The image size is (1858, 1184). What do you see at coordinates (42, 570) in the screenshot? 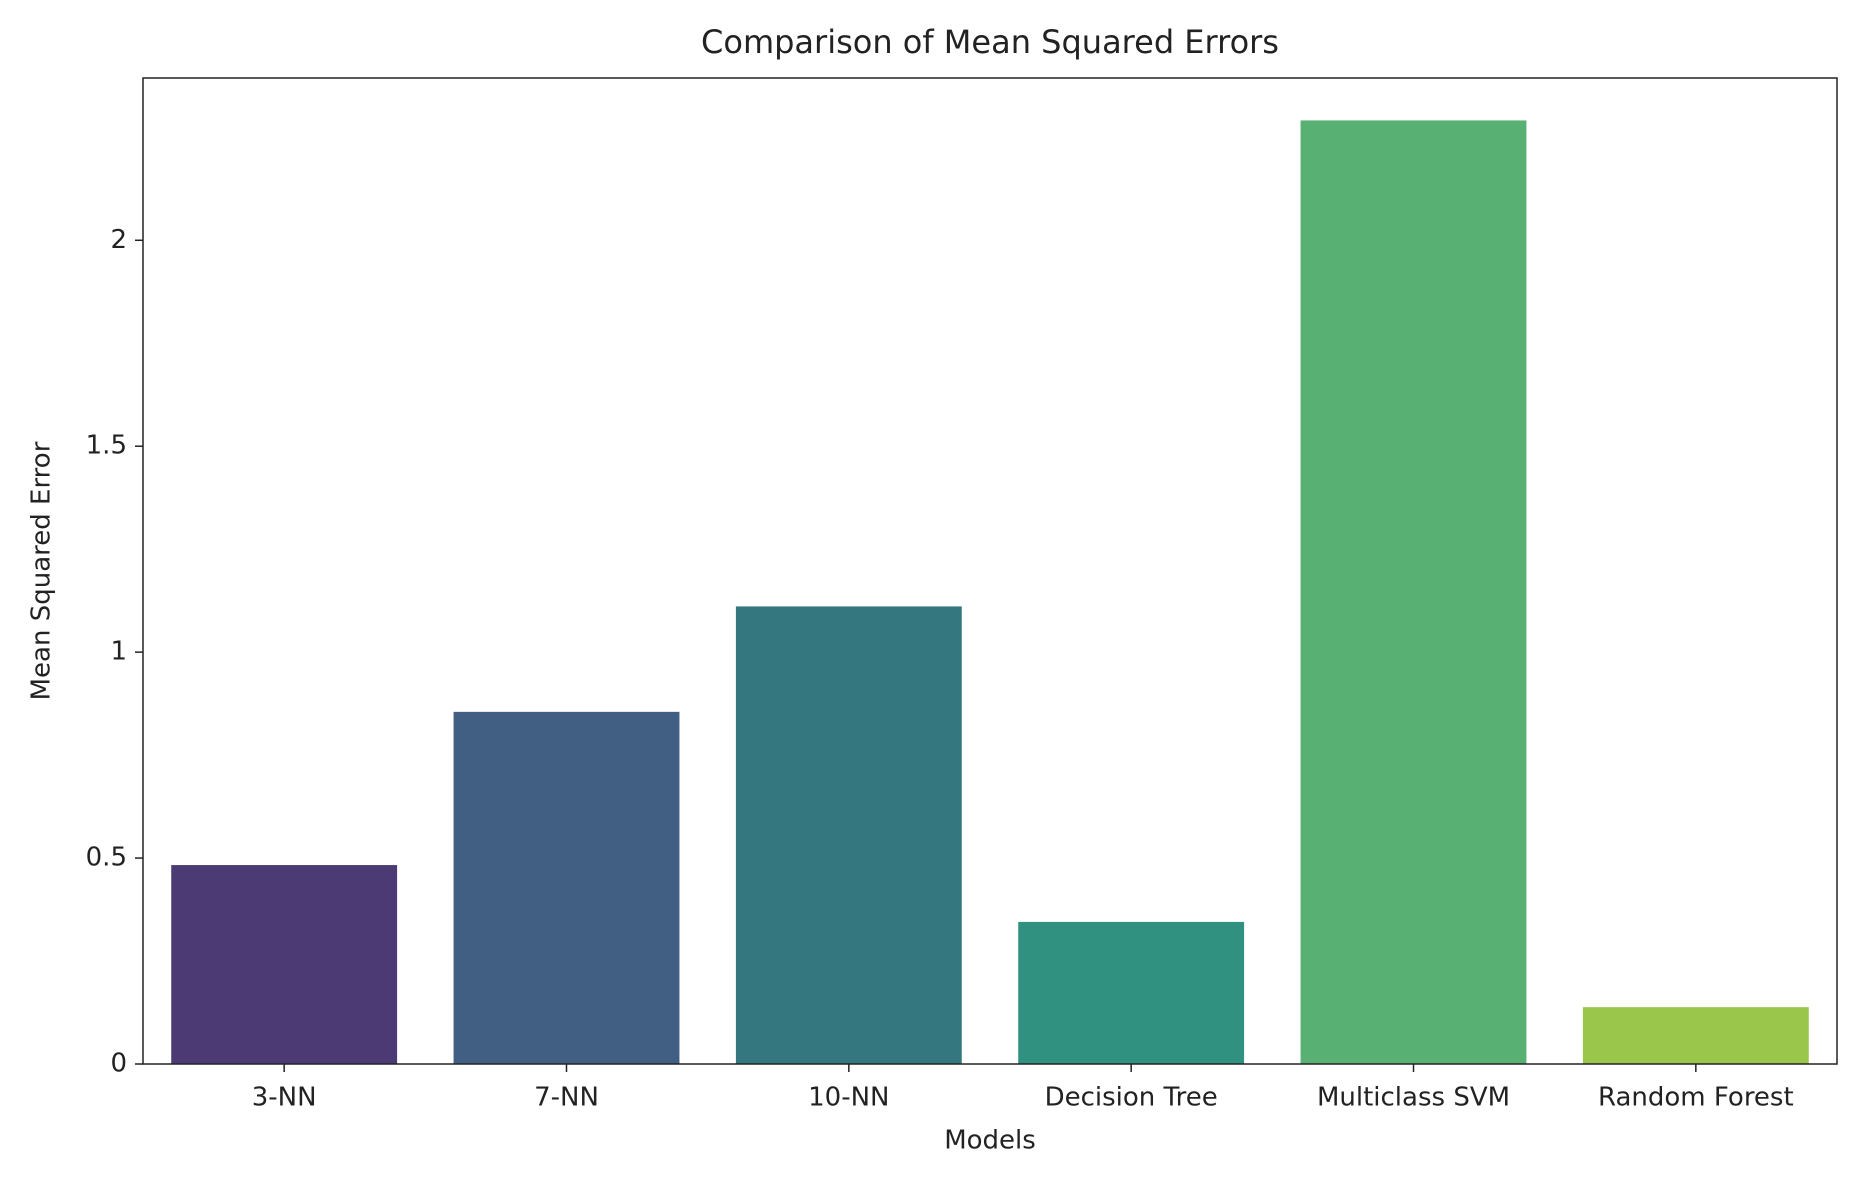
I see `y-axis-label: Mean Squared Error` at bounding box center [42, 570].